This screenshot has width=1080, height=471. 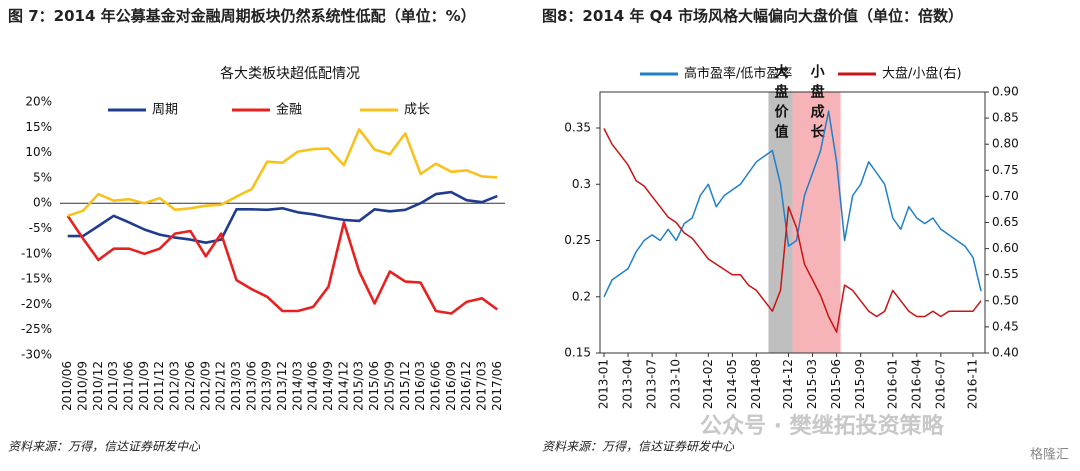 What do you see at coordinates (405, 386) in the screenshot?
I see `x-tick-label: 2015/12` at bounding box center [405, 386].